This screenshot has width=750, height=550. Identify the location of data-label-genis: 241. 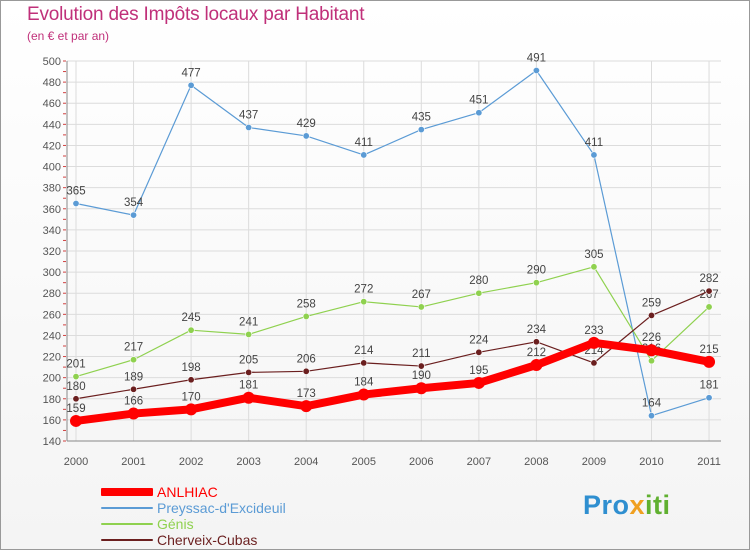
(248, 322).